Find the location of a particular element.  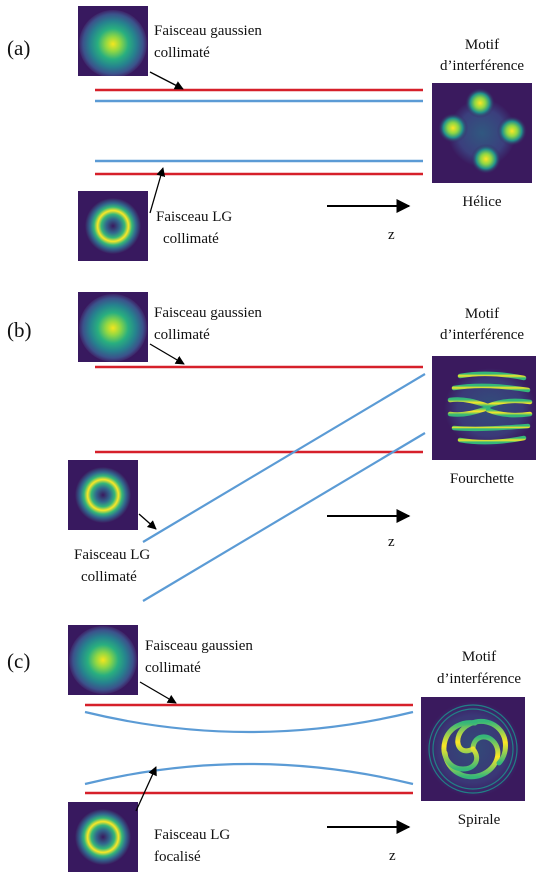

lg-beam-line-bottom is located at coordinates (284, 517).